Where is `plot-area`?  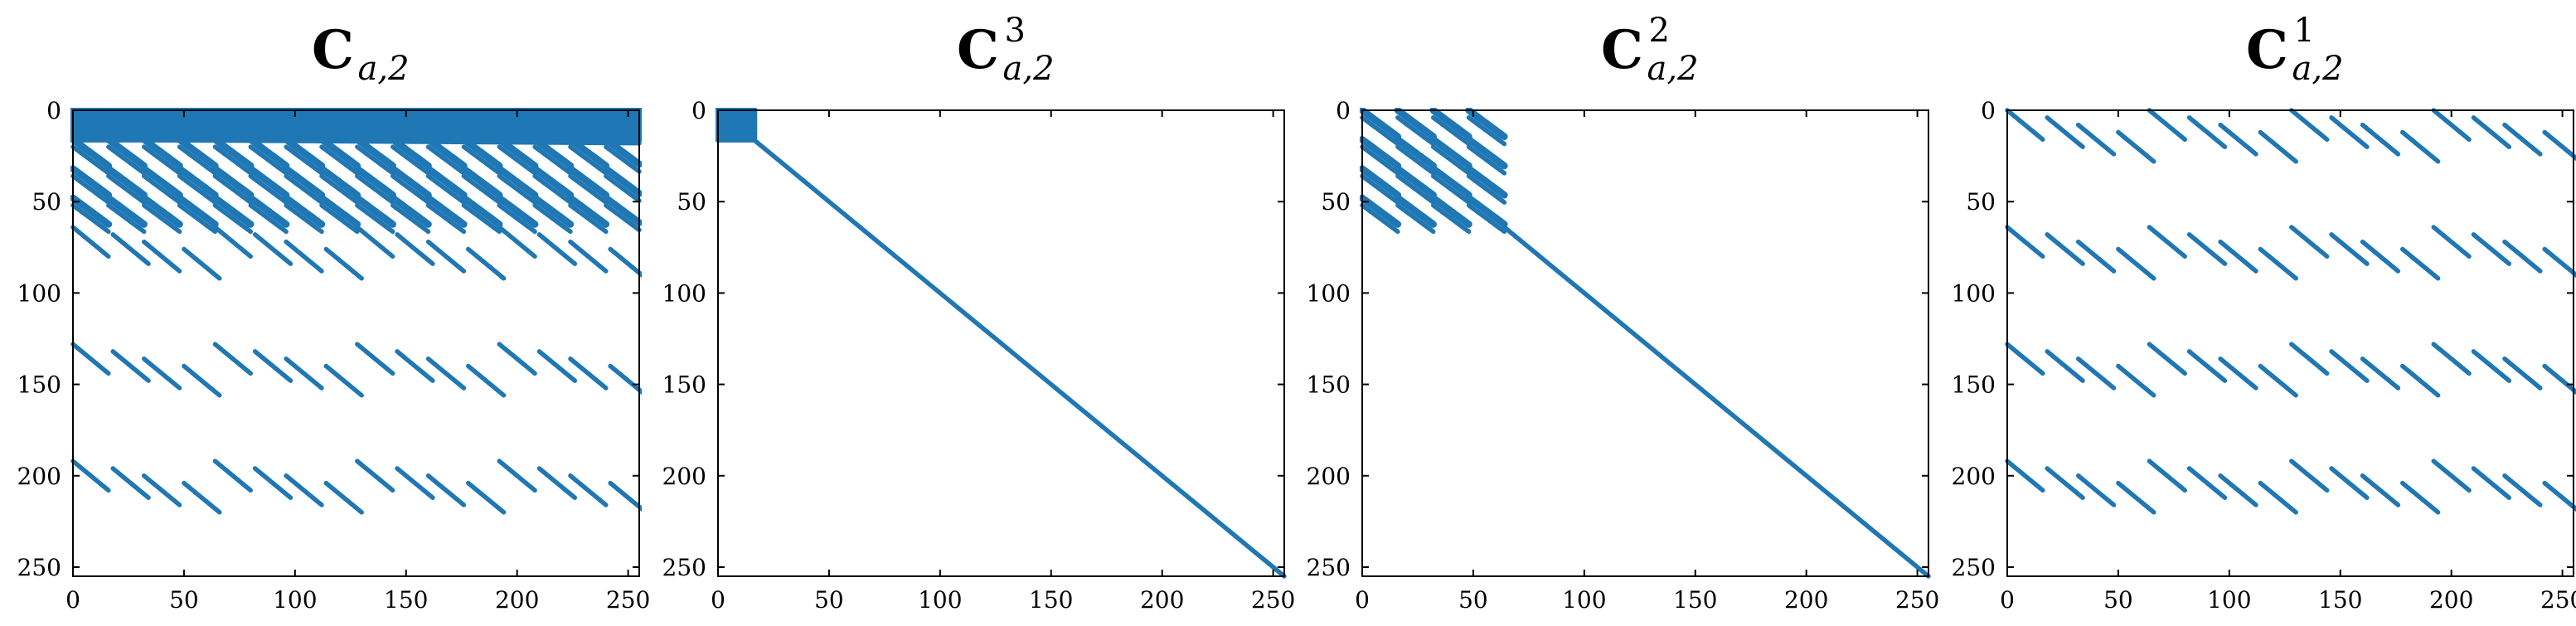
plot-area is located at coordinates (2290, 311).